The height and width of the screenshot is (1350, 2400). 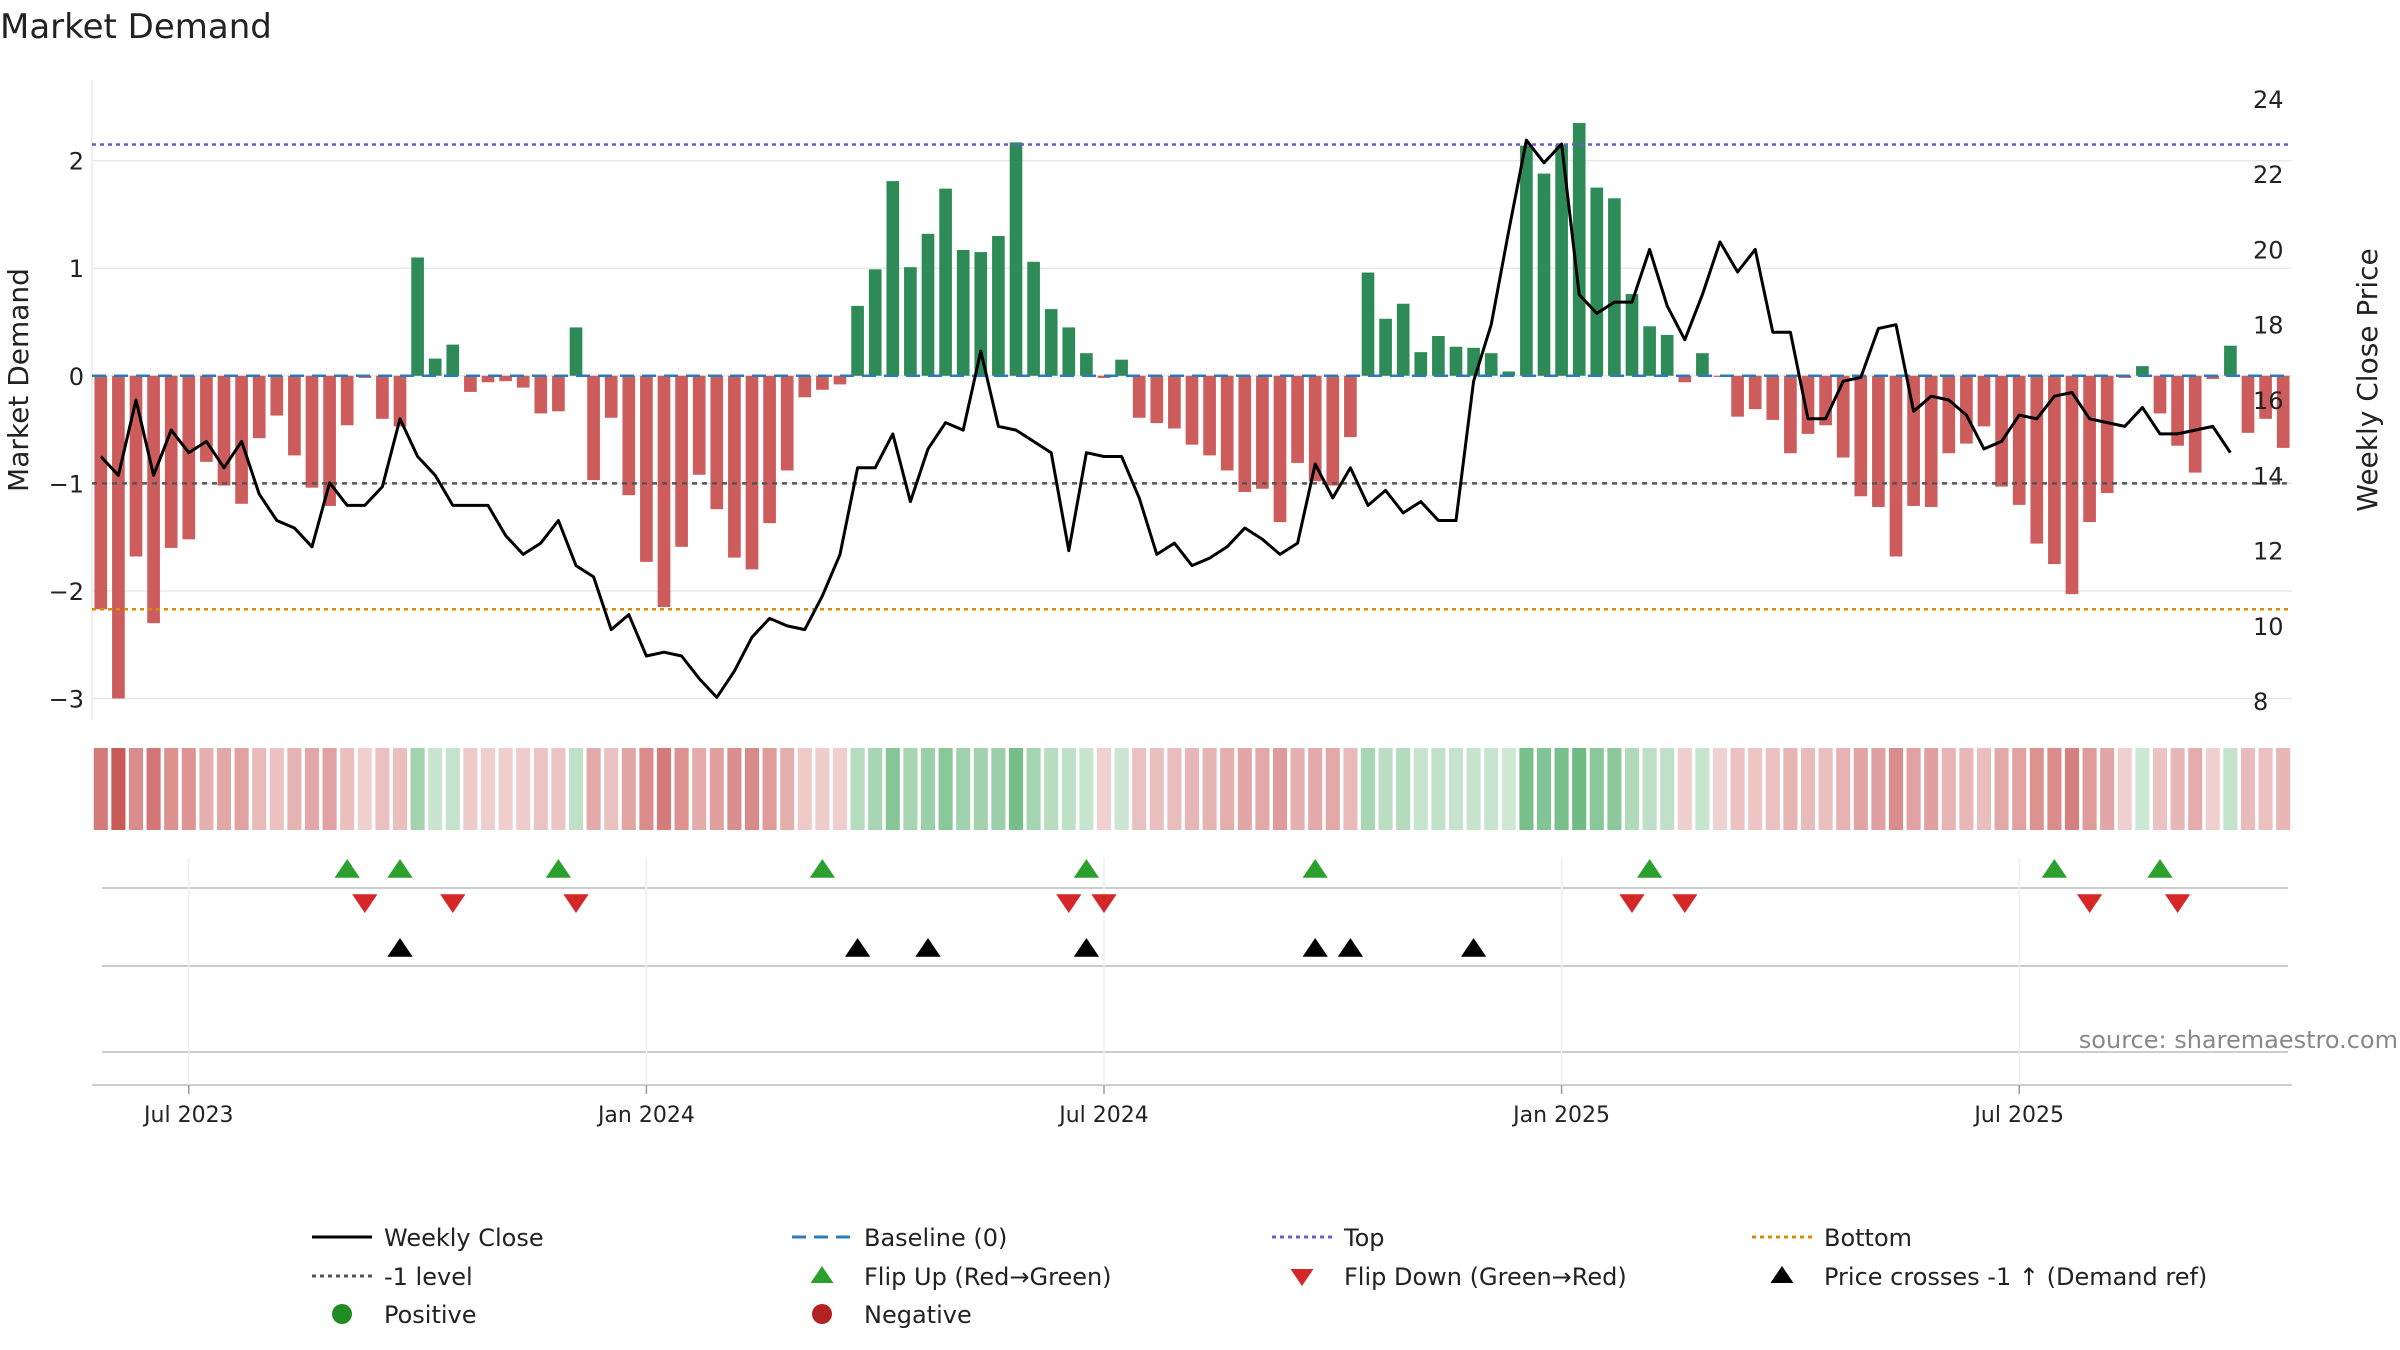 I want to click on y-tick-label-right: 16, so click(x=2268, y=401).